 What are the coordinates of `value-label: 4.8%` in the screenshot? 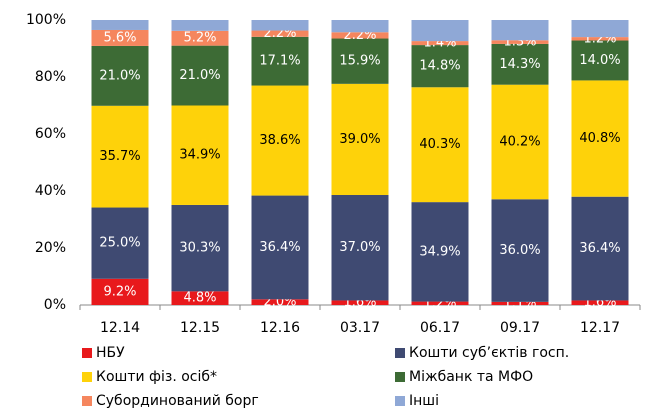 It's located at (199, 298).